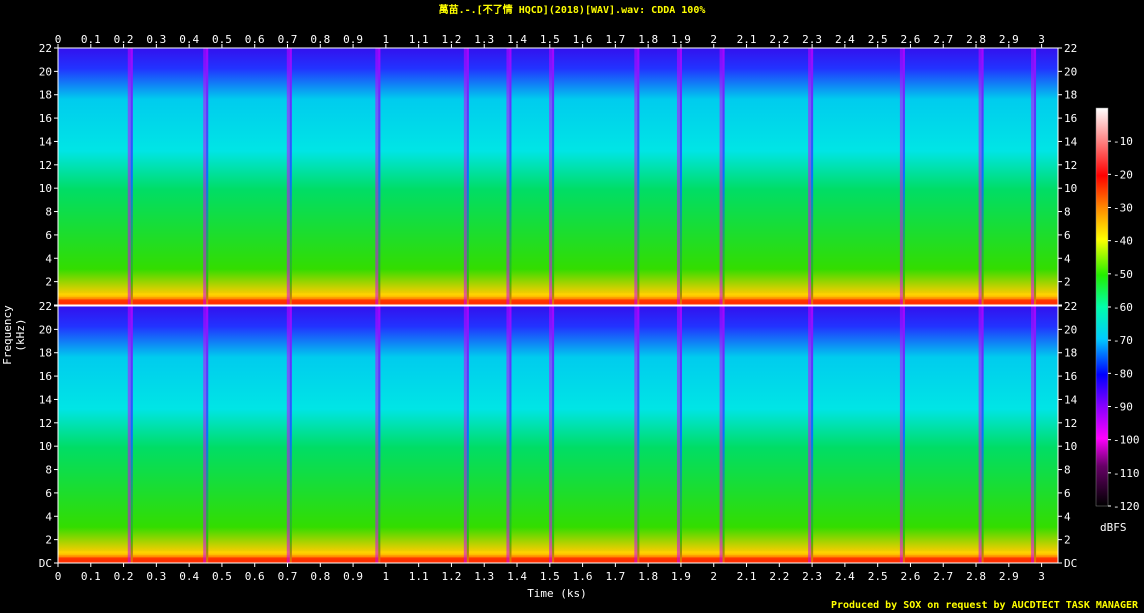  Describe the element at coordinates (976, 576) in the screenshot. I see `x-tick-label: 2.8` at that location.